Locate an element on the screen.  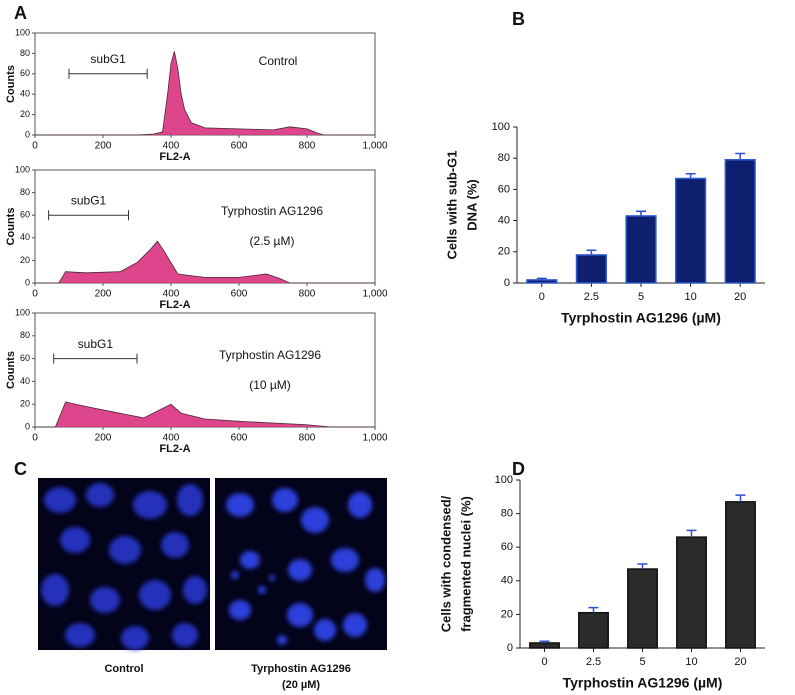
panel-label: C is located at coordinates (20, 469).